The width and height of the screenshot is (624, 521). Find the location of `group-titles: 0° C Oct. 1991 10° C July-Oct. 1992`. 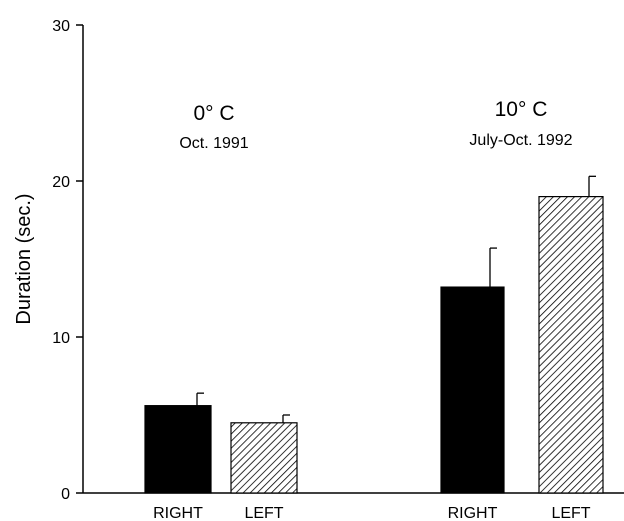

group-titles: 0° C Oct. 1991 10° C July-Oct. 1992 is located at coordinates (375, 125).